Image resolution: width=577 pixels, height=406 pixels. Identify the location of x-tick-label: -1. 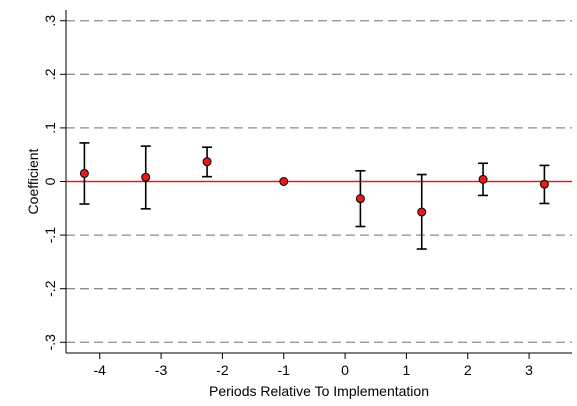
(284, 370).